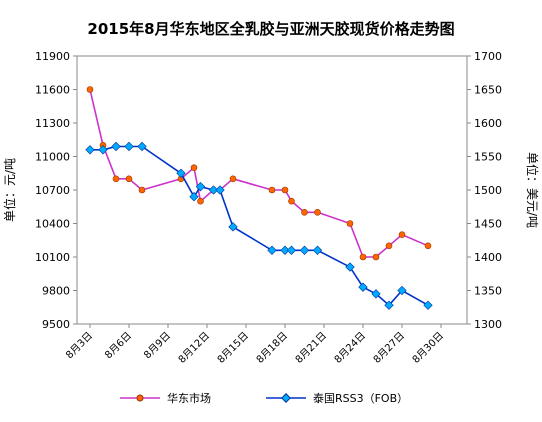 Image resolution: width=542 pixels, height=422 pixels. I want to click on x-tick-label: 8月21日, so click(311, 348).